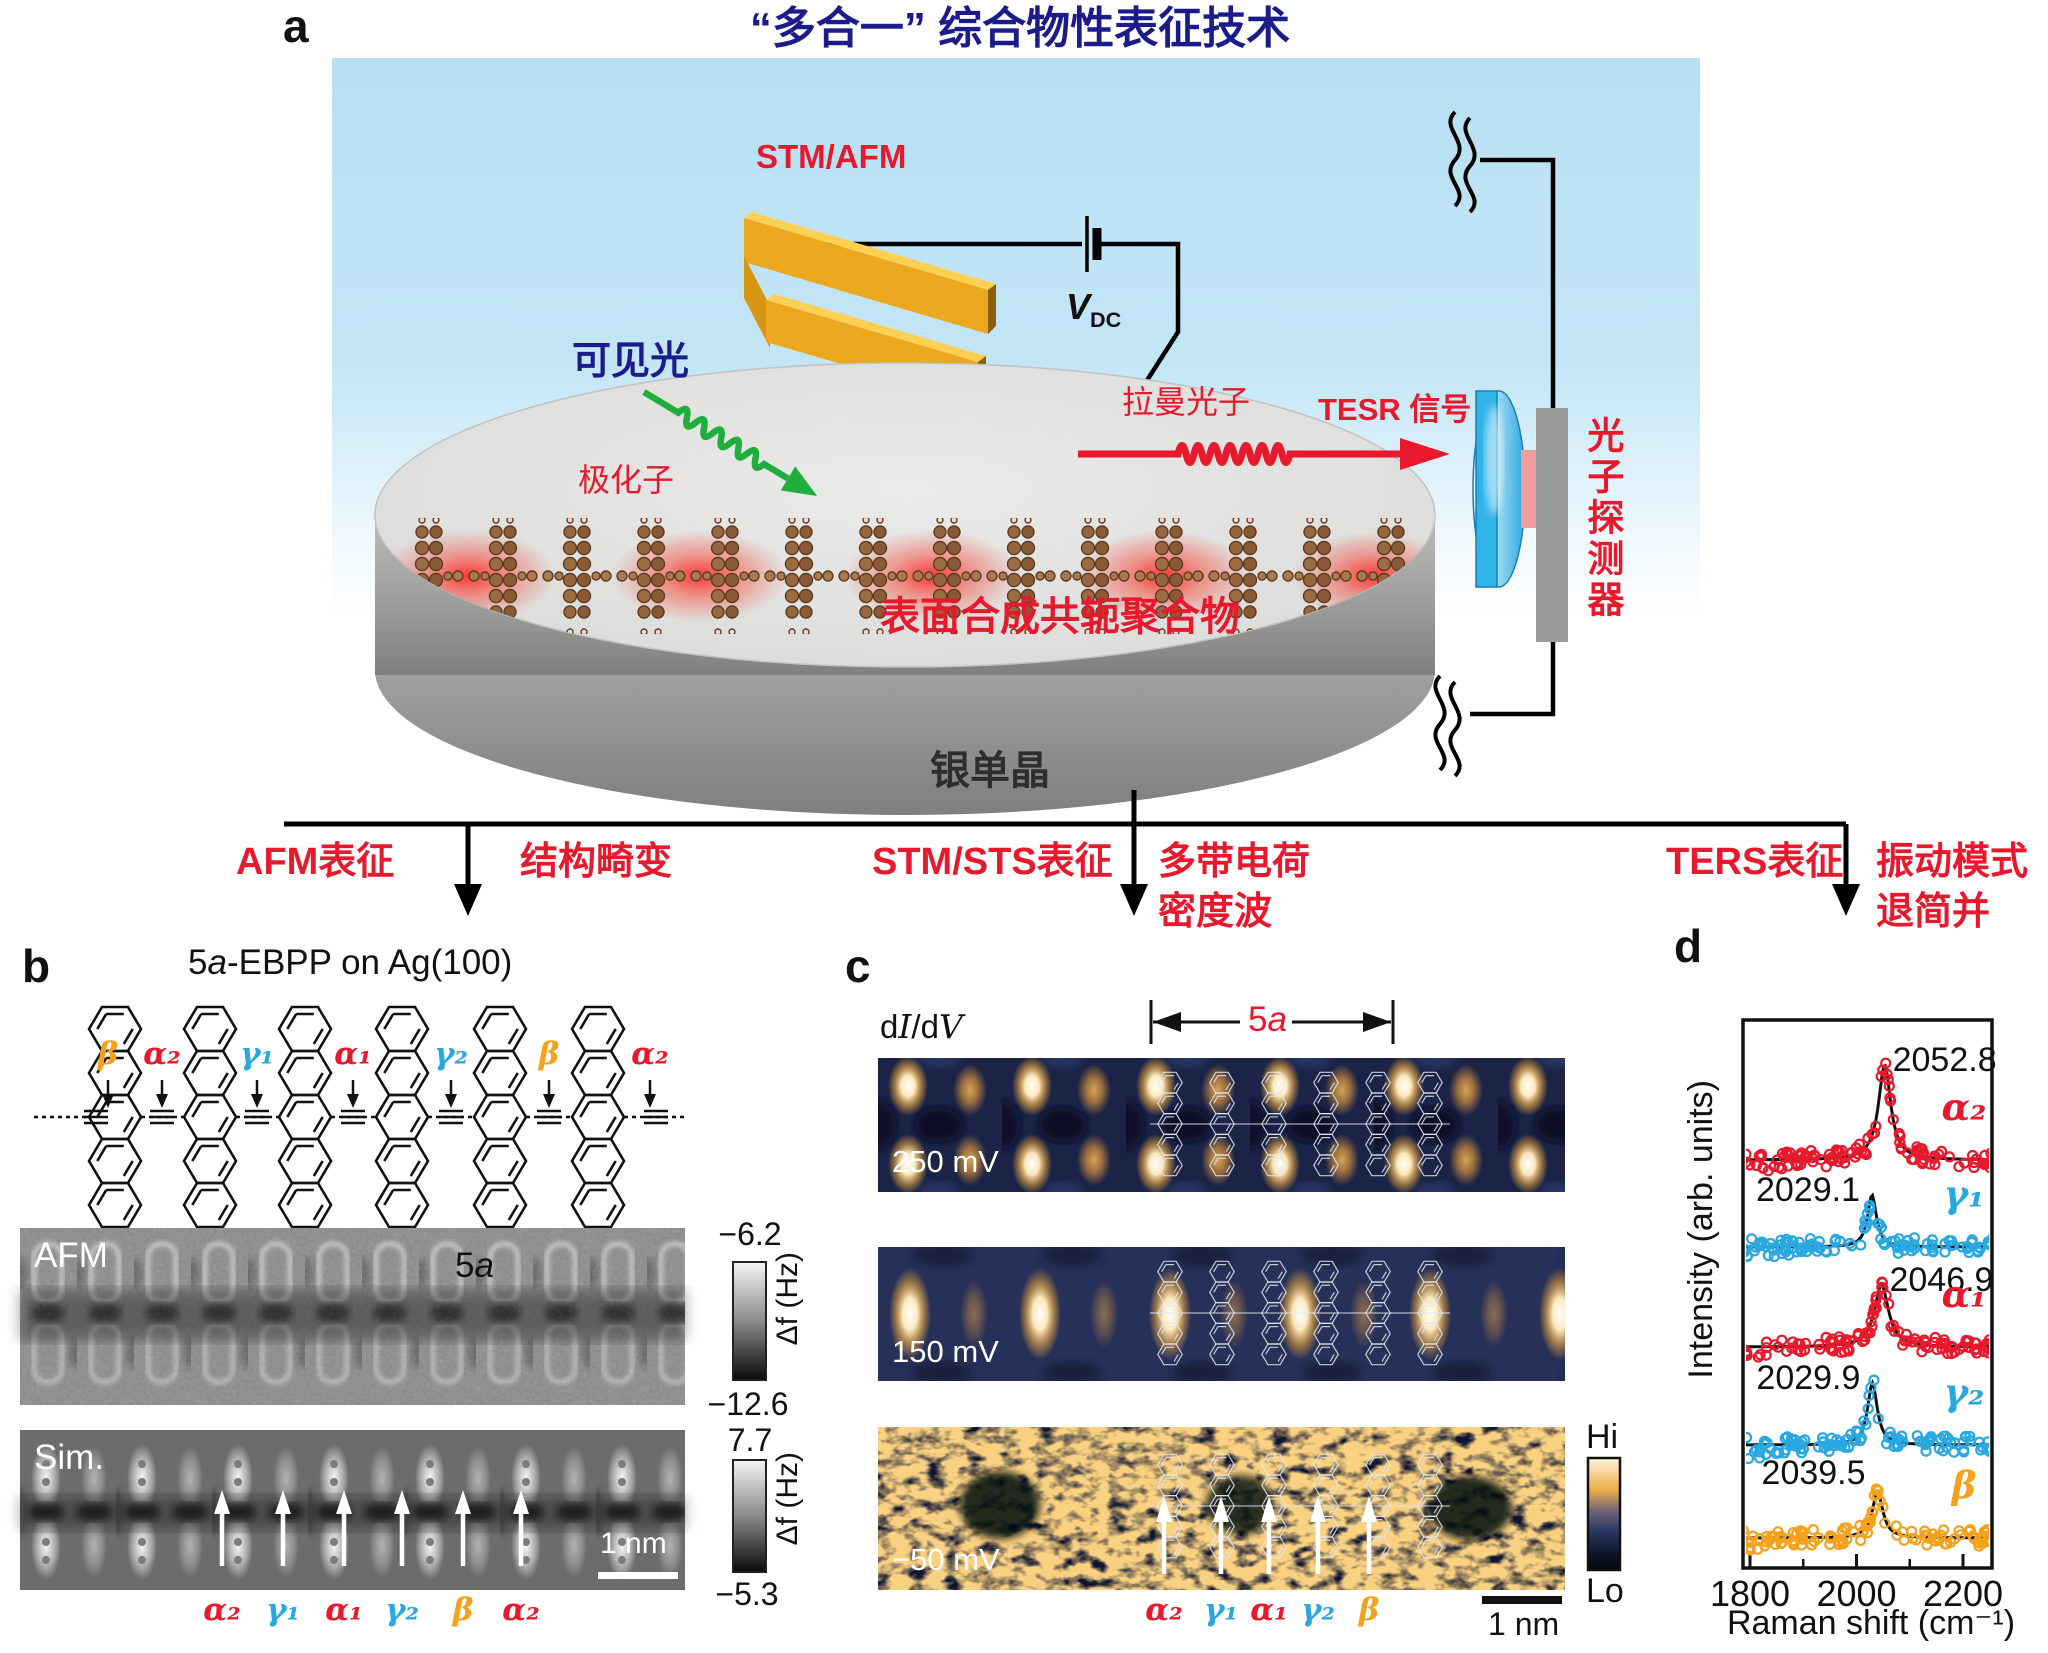 The width and height of the screenshot is (2048, 1653). I want to click on flow-ters-right1: 振动模式, so click(1952, 862).